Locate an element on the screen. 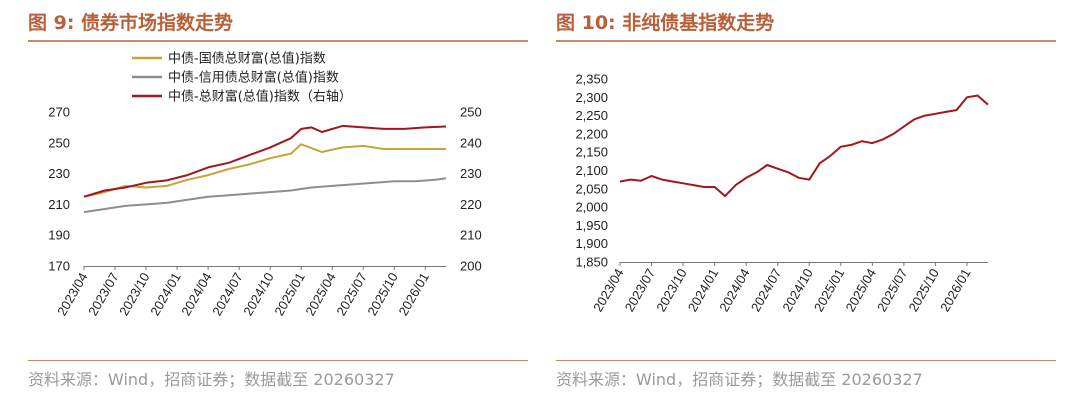 The width and height of the screenshot is (1080, 402). y-tick-label: 250 is located at coordinates (59, 142).